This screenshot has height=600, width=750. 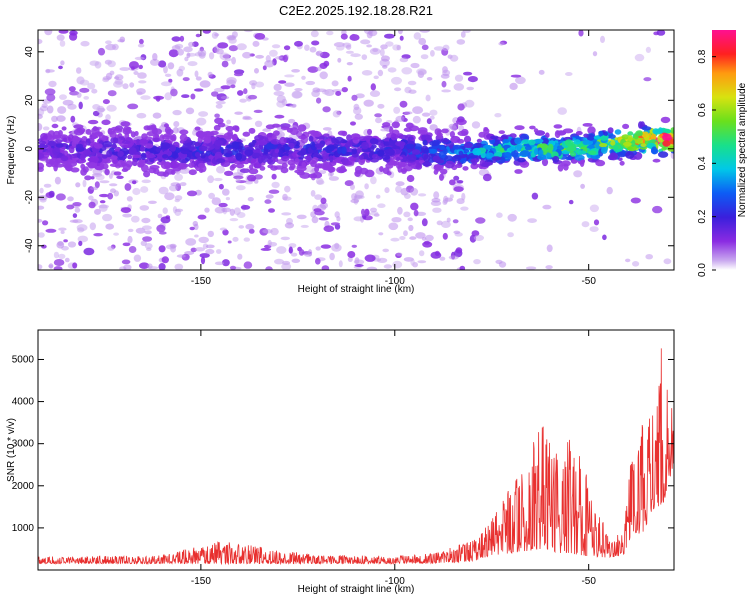 What do you see at coordinates (702, 270) in the screenshot?
I see `colorbar-tick-label: 0.0` at bounding box center [702, 270].